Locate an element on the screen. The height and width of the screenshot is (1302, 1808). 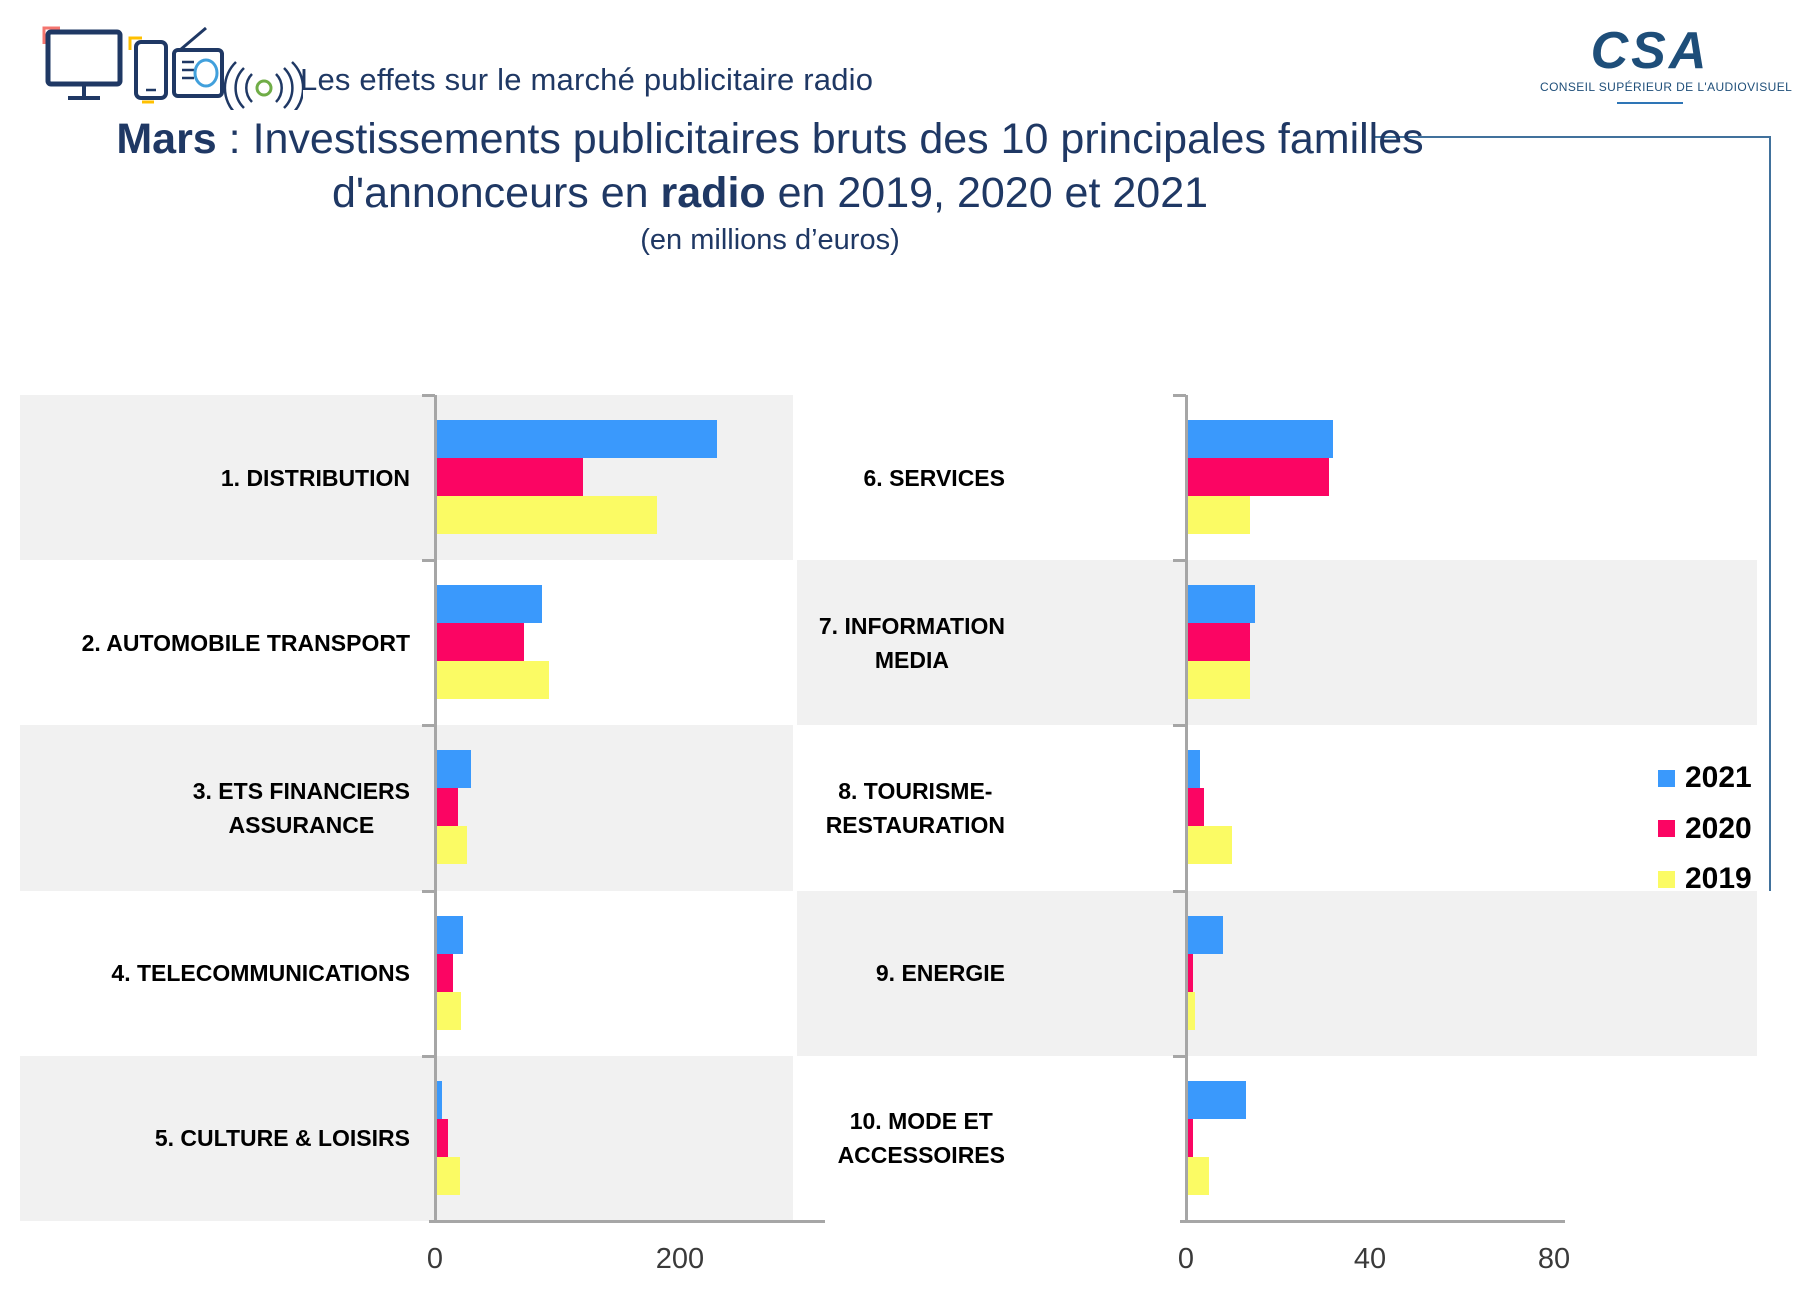
category-band: 6. SERVICES is located at coordinates (1277, 477).